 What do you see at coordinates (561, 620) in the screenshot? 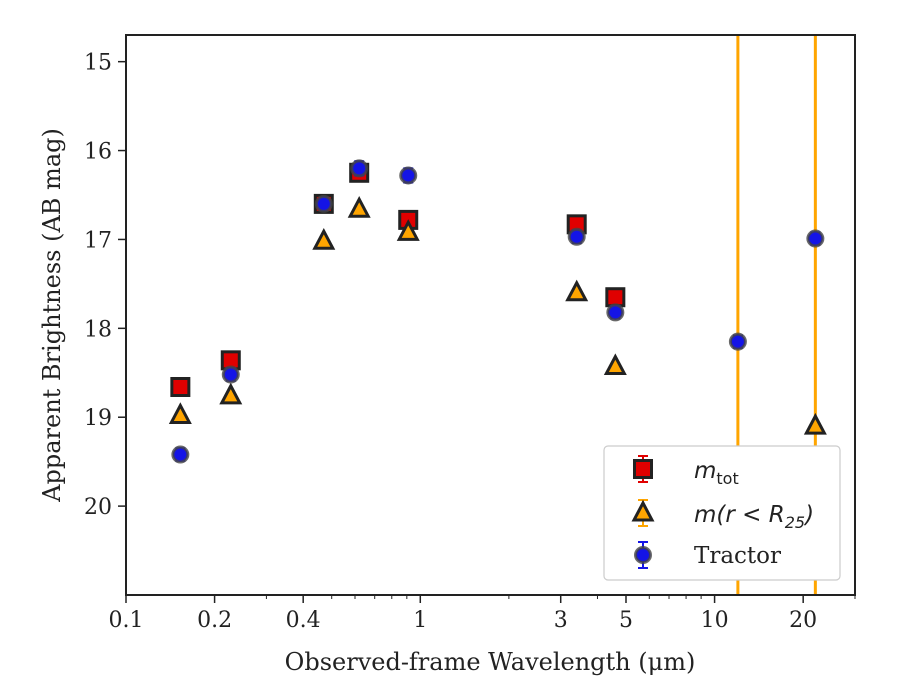
I see `x-tick-label: 3` at bounding box center [561, 620].